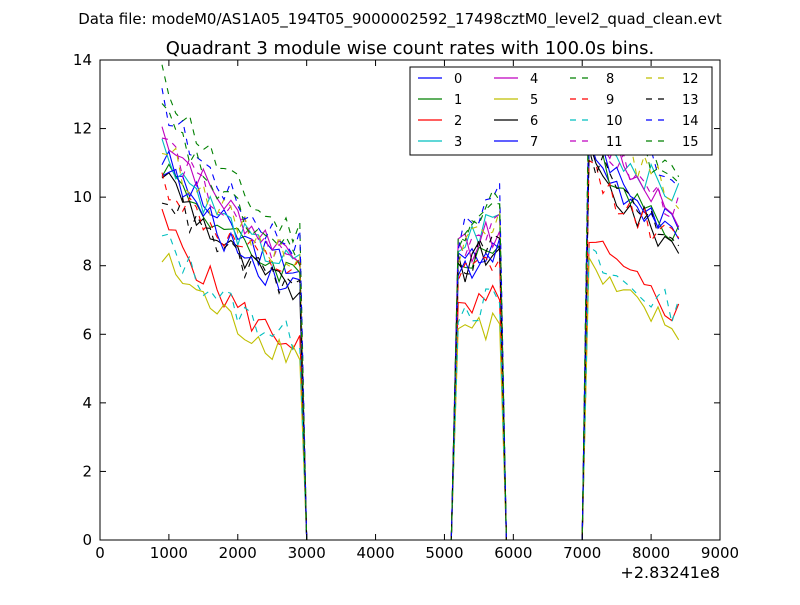 The width and height of the screenshot is (800, 605). I want to click on y-tick-label: 6, so click(87, 334).